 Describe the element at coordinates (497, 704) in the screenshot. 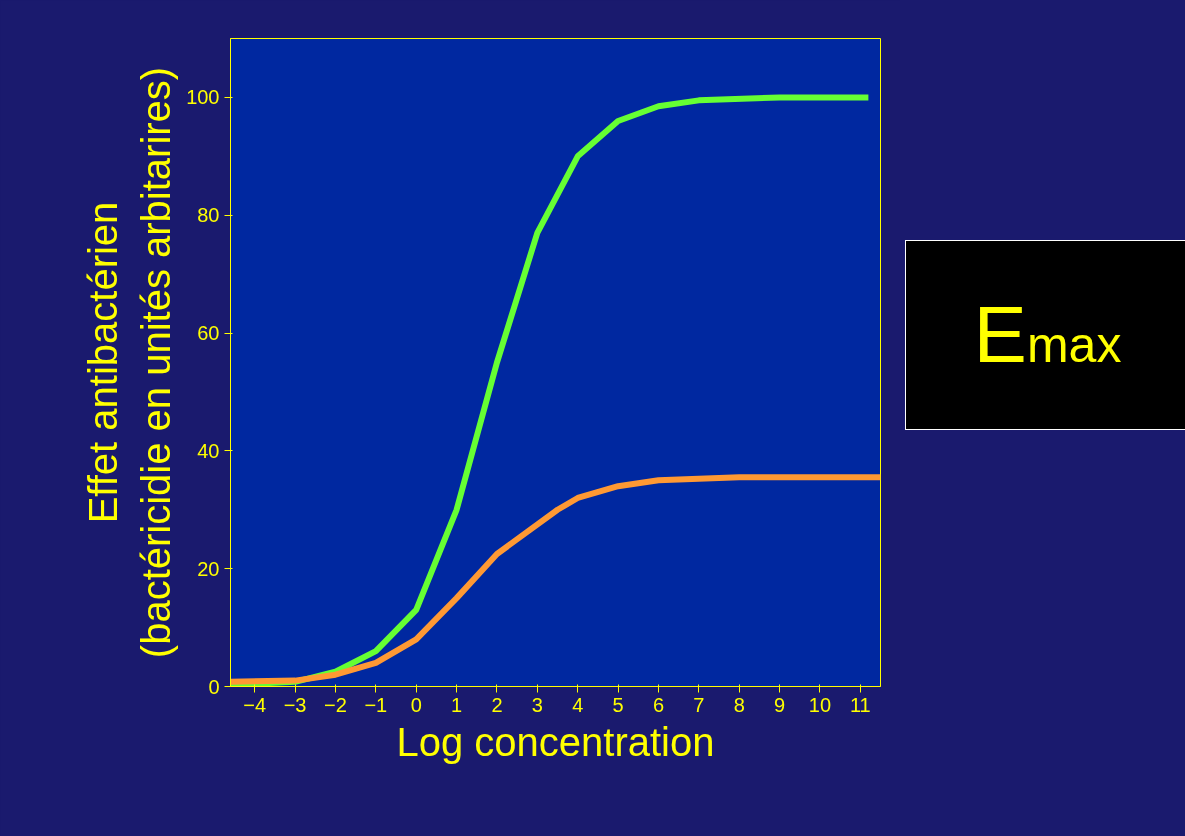

I see `x-tick-label: 2` at that location.